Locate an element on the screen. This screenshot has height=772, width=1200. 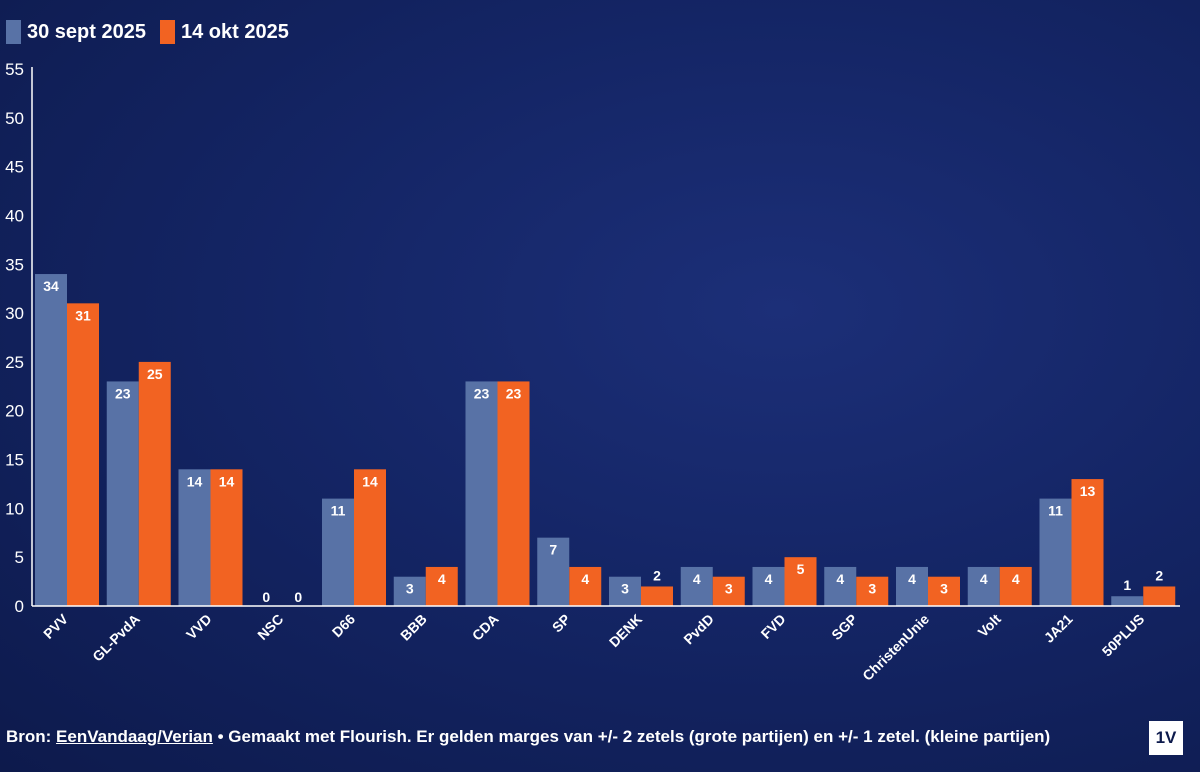
bar-value-label: 31 is located at coordinates (83, 315).